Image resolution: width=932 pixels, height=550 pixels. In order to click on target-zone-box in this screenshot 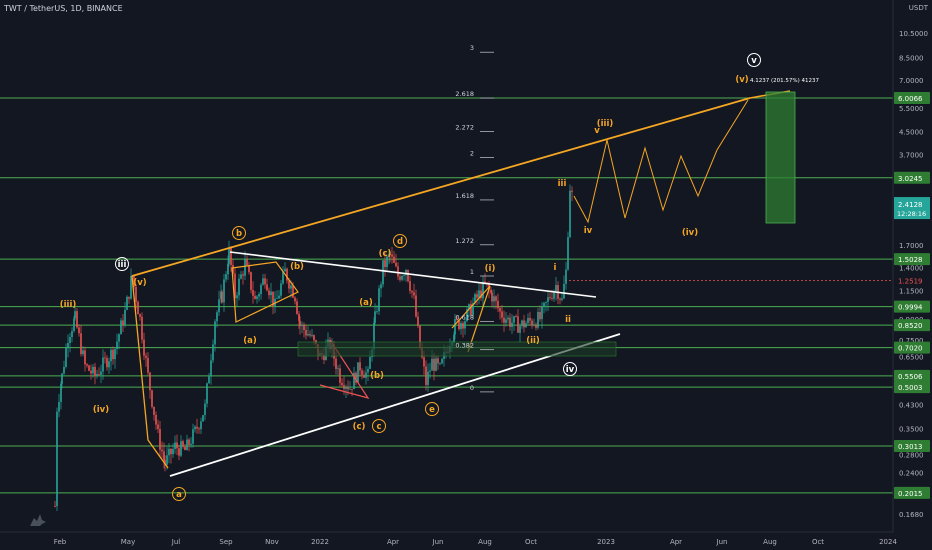, I will do `click(780, 157)`.